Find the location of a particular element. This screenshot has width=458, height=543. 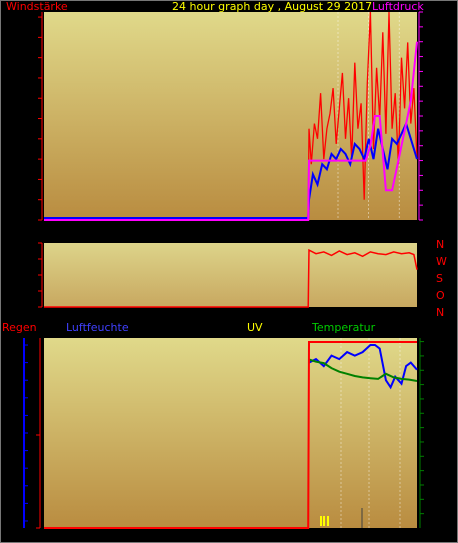

compass-o: O is located at coordinates (440, 295).